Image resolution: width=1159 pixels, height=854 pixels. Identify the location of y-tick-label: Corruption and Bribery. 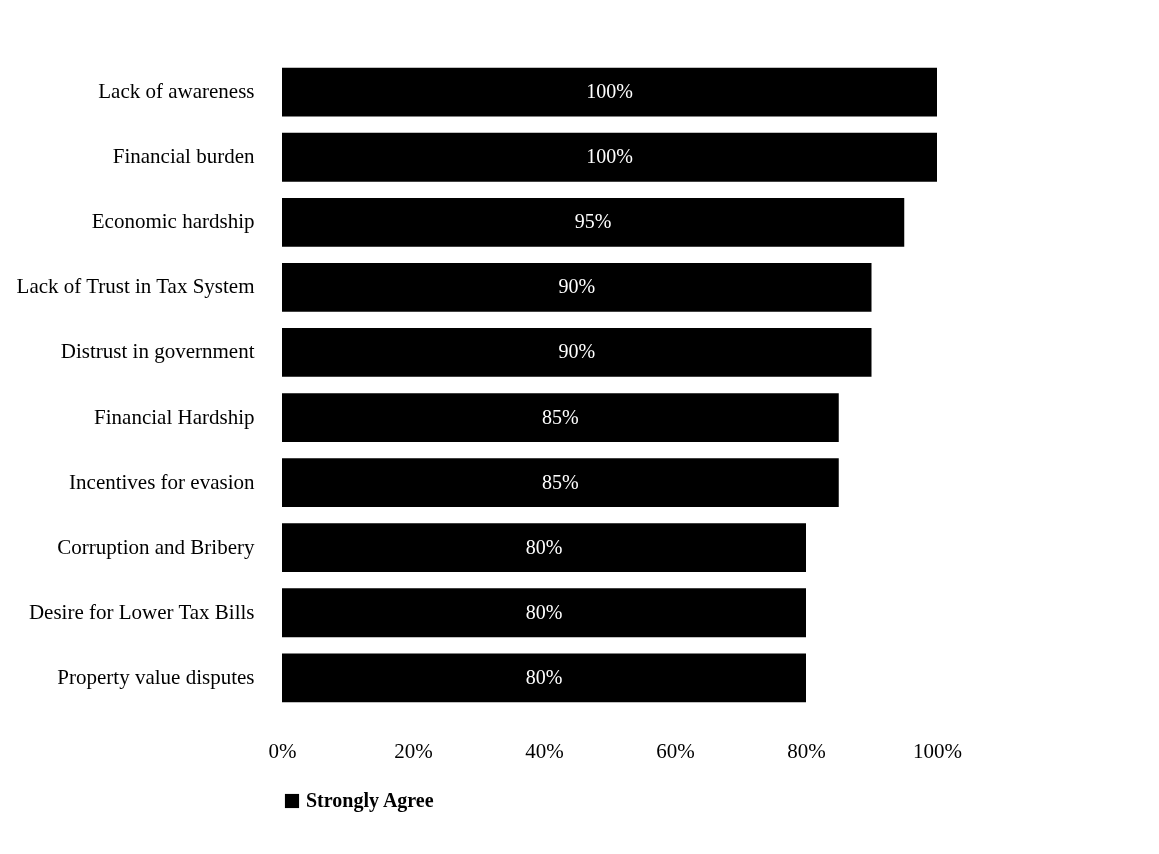
(156, 546).